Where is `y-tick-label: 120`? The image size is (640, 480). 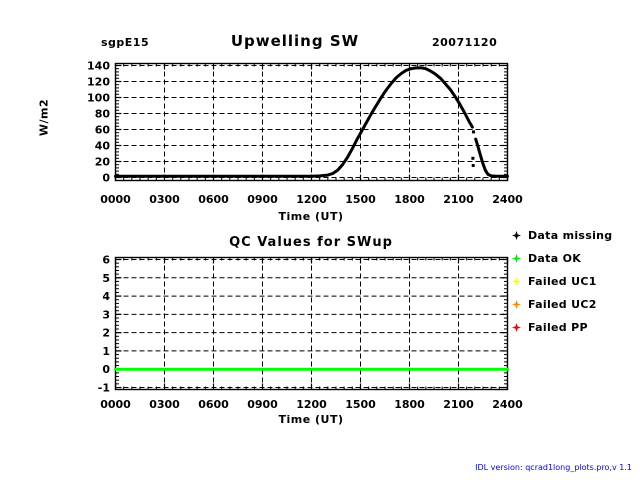
y-tick-label: 120 is located at coordinates (98, 82).